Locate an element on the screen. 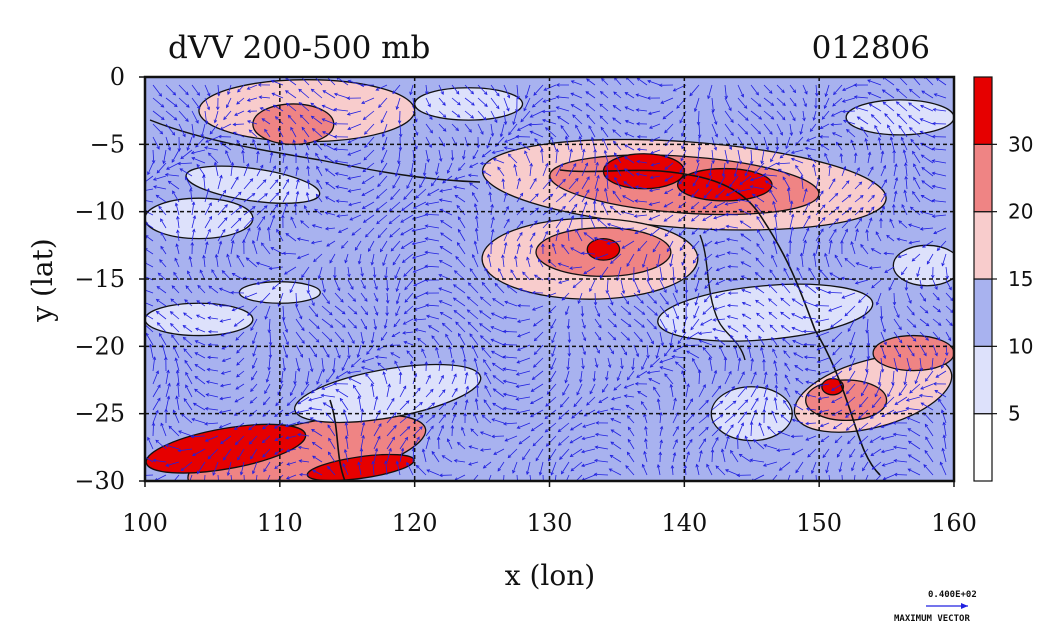 The height and width of the screenshot is (635, 1056). x-tick-label: 120 is located at coordinates (415, 523).